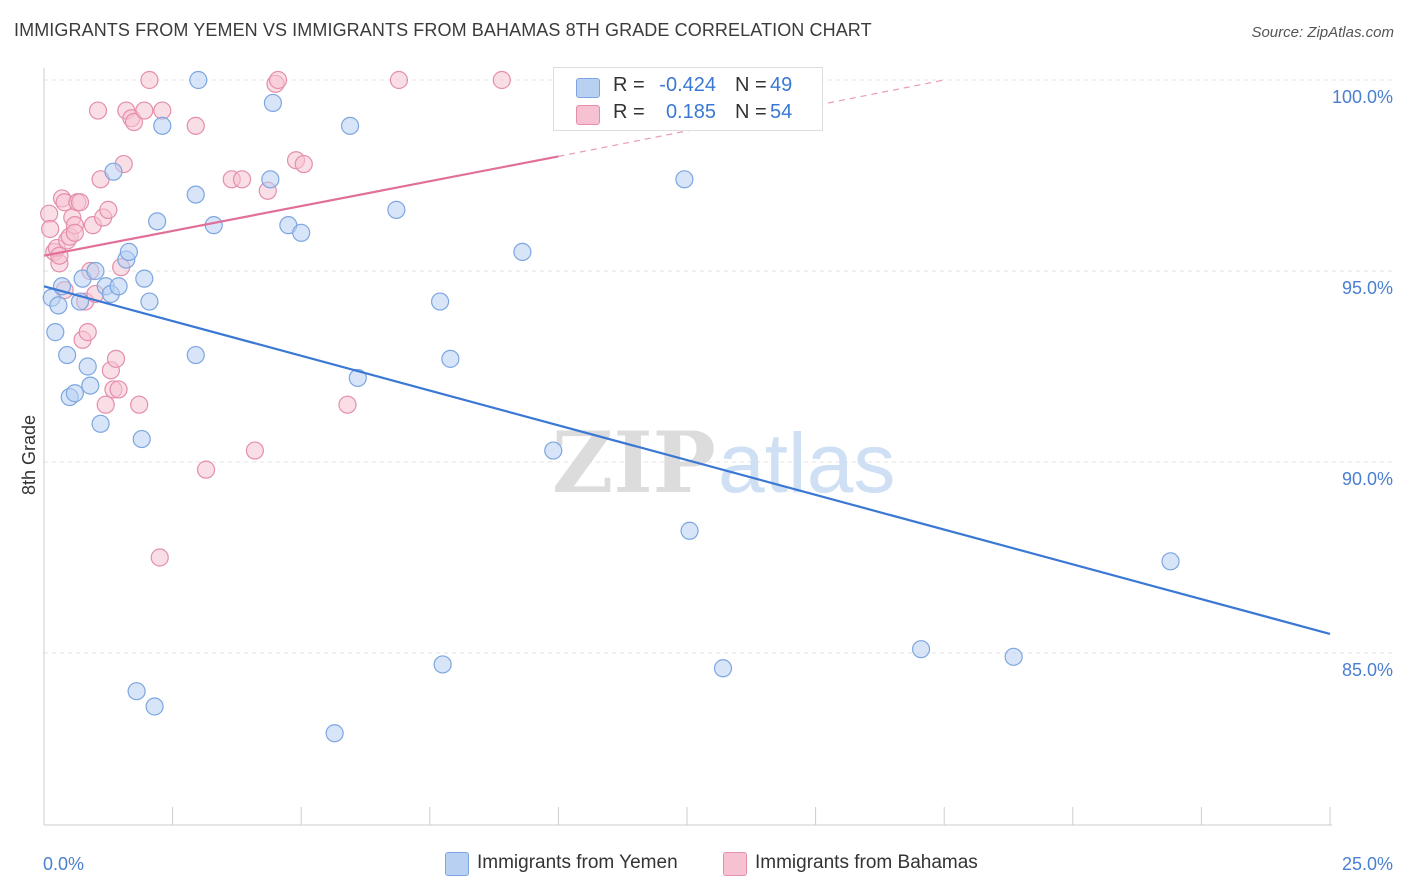 The width and height of the screenshot is (1406, 892). Describe the element at coordinates (781, 112) in the screenshot. I see `legend-n-value: 54` at that location.